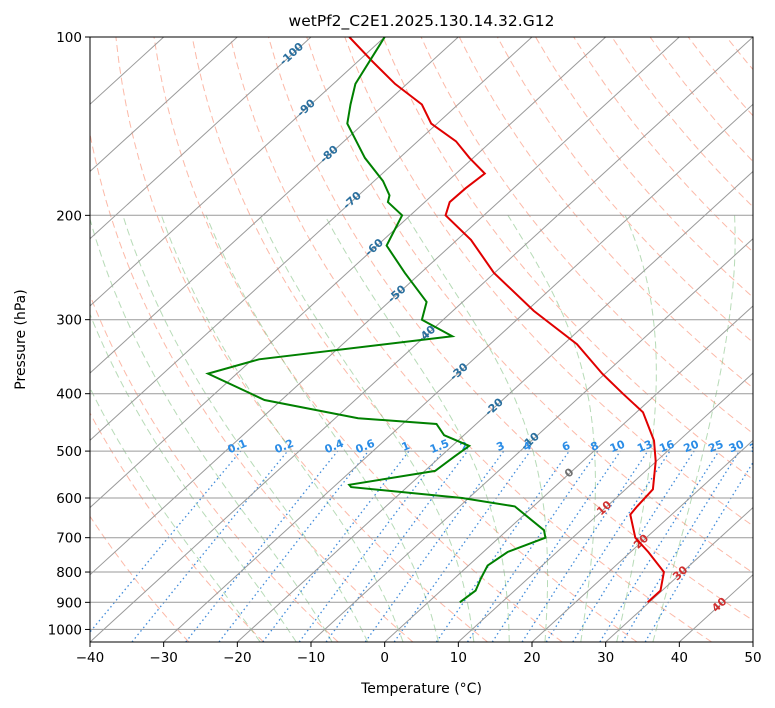 The height and width of the screenshot is (708, 775). I want to click on x-axis-label: Temperature (°C), so click(421, 689).